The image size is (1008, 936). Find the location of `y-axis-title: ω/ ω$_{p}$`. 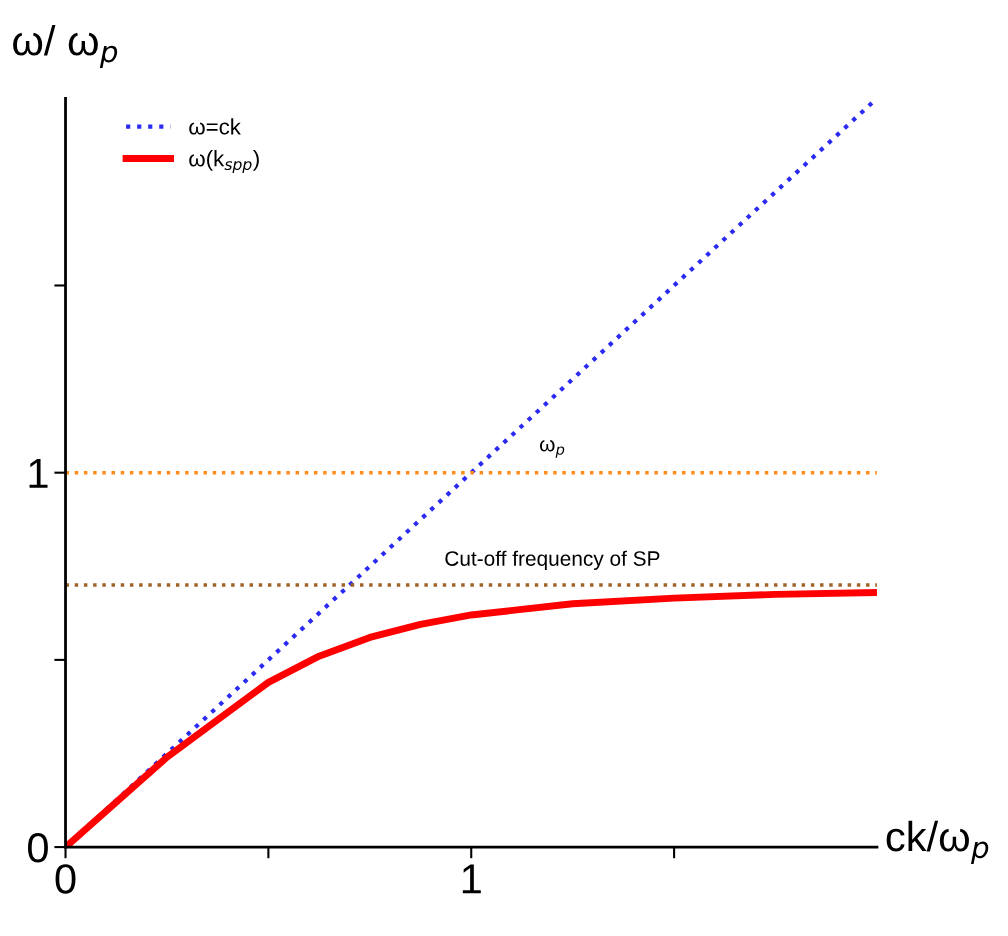

y-axis-title: ω/ ω$_{p}$ is located at coordinates (65, 46).